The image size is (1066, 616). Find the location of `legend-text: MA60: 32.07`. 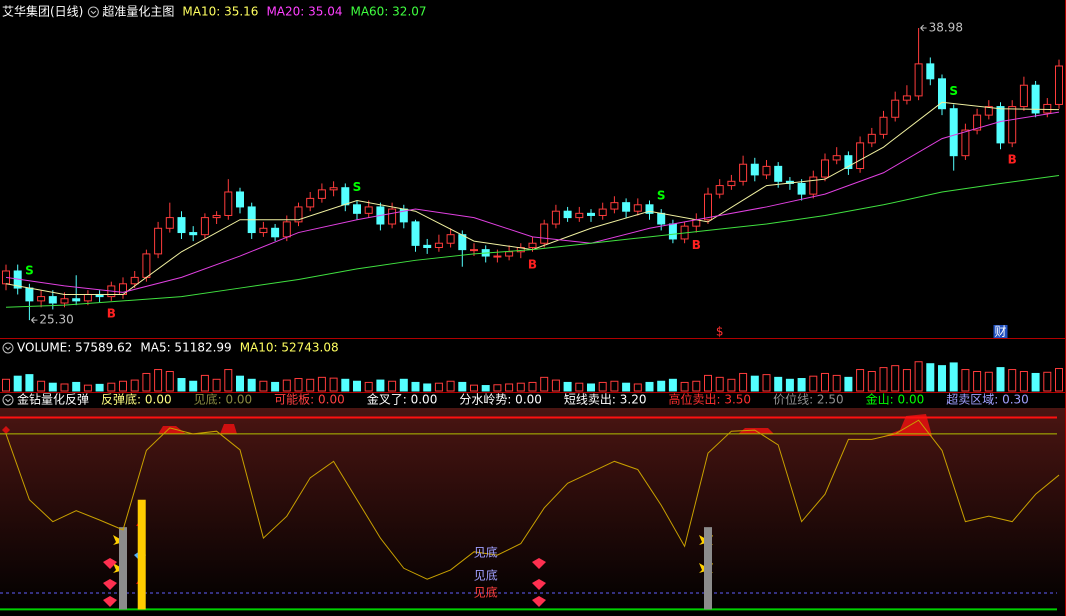

legend-text: MA60: 32.07 is located at coordinates (388, 12).